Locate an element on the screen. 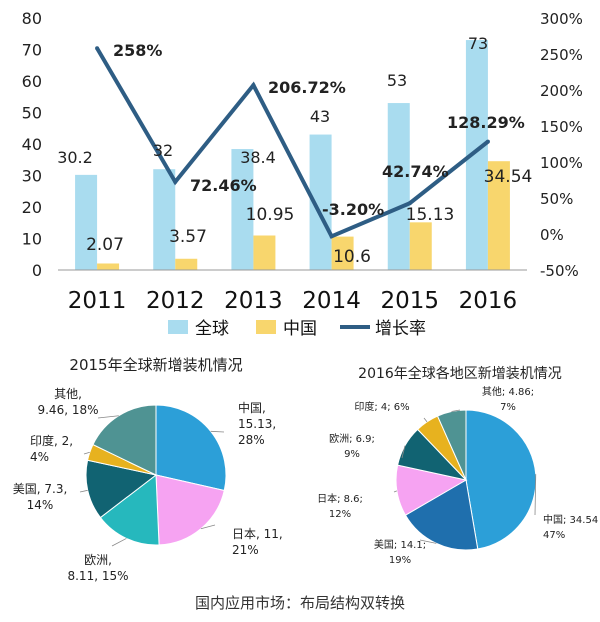 This screenshot has height=622, width=600. y2-tick-label: 200% is located at coordinates (561, 91).